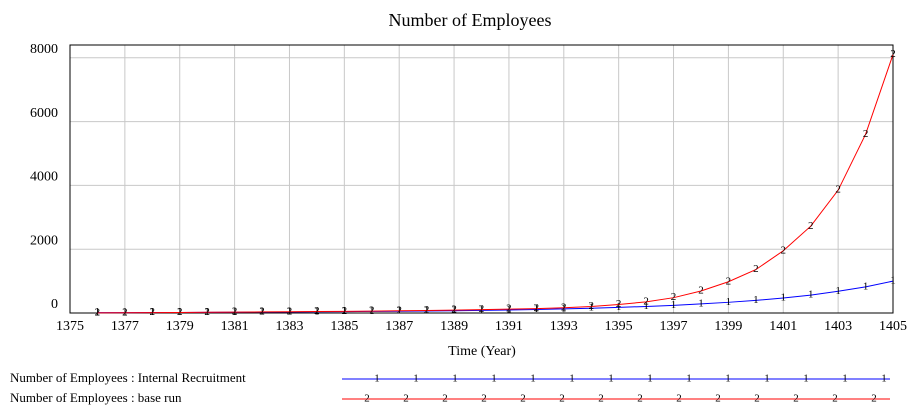  What do you see at coordinates (70, 326) in the screenshot?
I see `x-tick-label: 1375` at bounding box center [70, 326].